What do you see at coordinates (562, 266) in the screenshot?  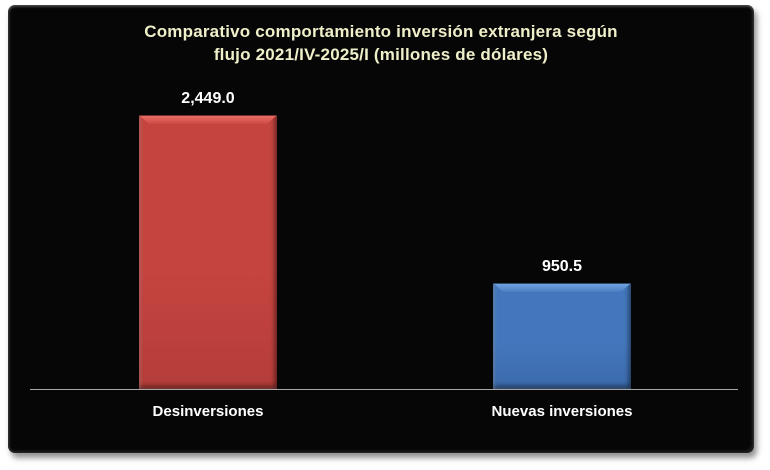 I see `value-label-nuevas-inversiones: 950.5` at bounding box center [562, 266].